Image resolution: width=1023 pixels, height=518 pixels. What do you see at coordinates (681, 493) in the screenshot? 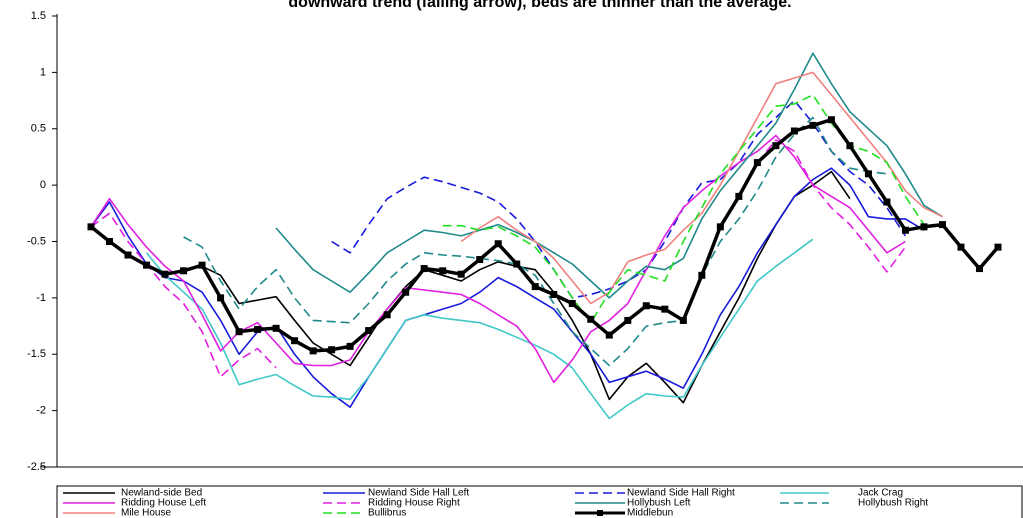
I see `legend-label: Newland Side Hall Right` at bounding box center [681, 493].